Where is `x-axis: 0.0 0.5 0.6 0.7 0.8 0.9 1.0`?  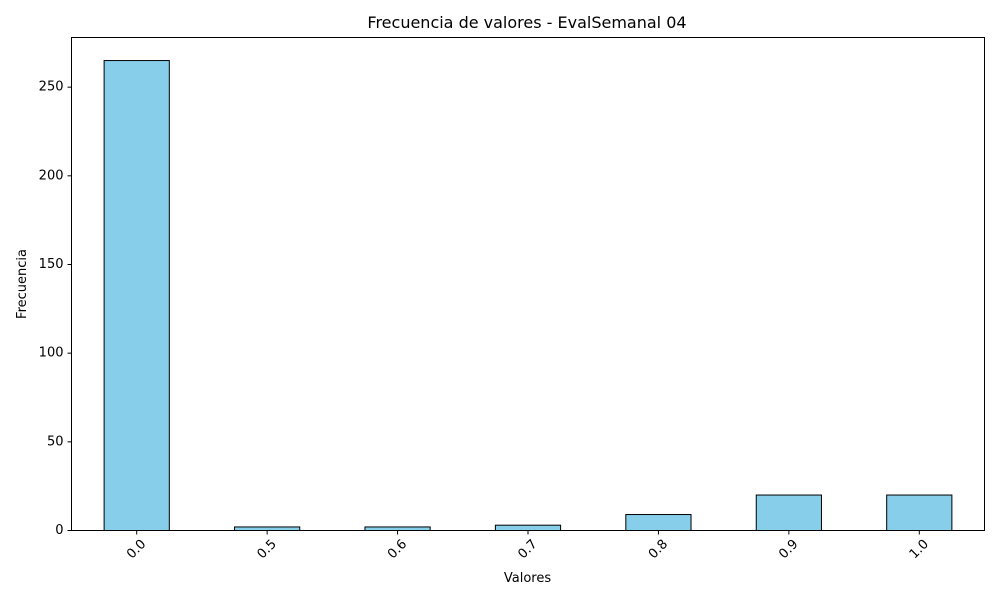 x-axis: 0.0 0.5 0.6 0.7 0.8 0.9 1.0 is located at coordinates (528, 546).